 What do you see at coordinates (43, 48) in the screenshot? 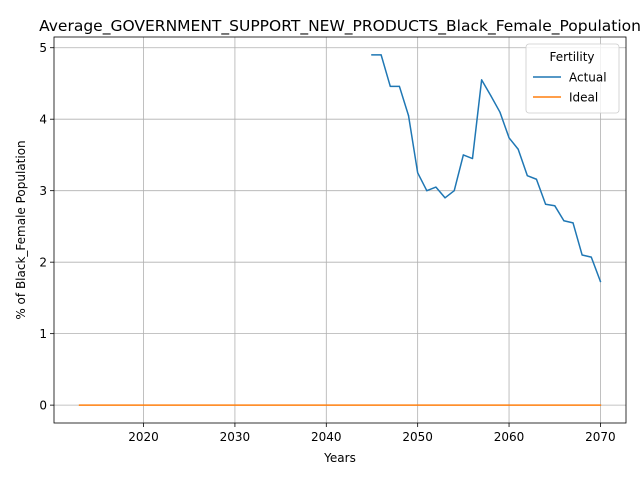
I see `y-tick-label: 5` at bounding box center [43, 48].